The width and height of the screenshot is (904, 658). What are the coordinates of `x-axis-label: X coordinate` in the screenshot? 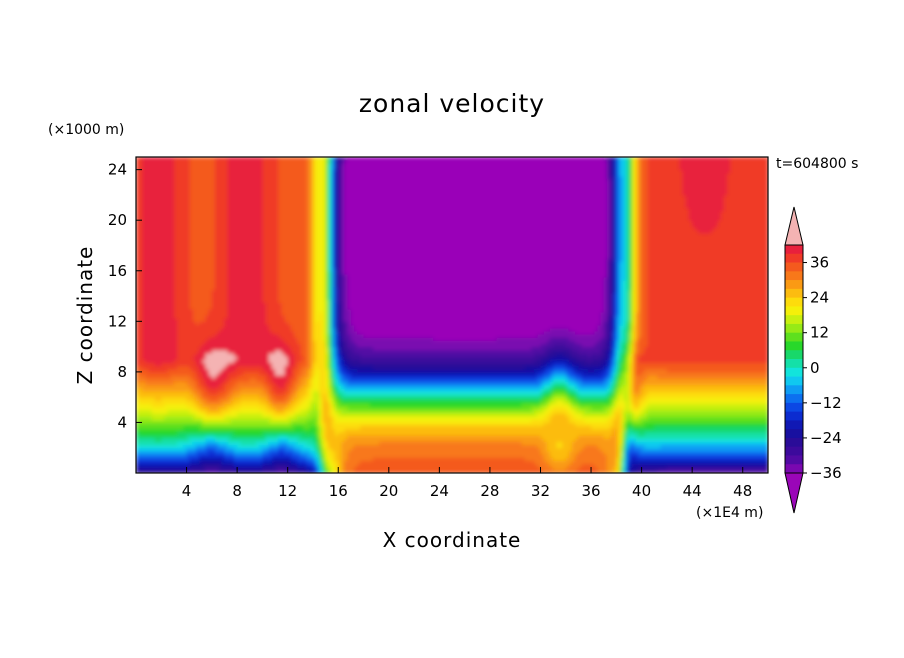 It's located at (452, 540).